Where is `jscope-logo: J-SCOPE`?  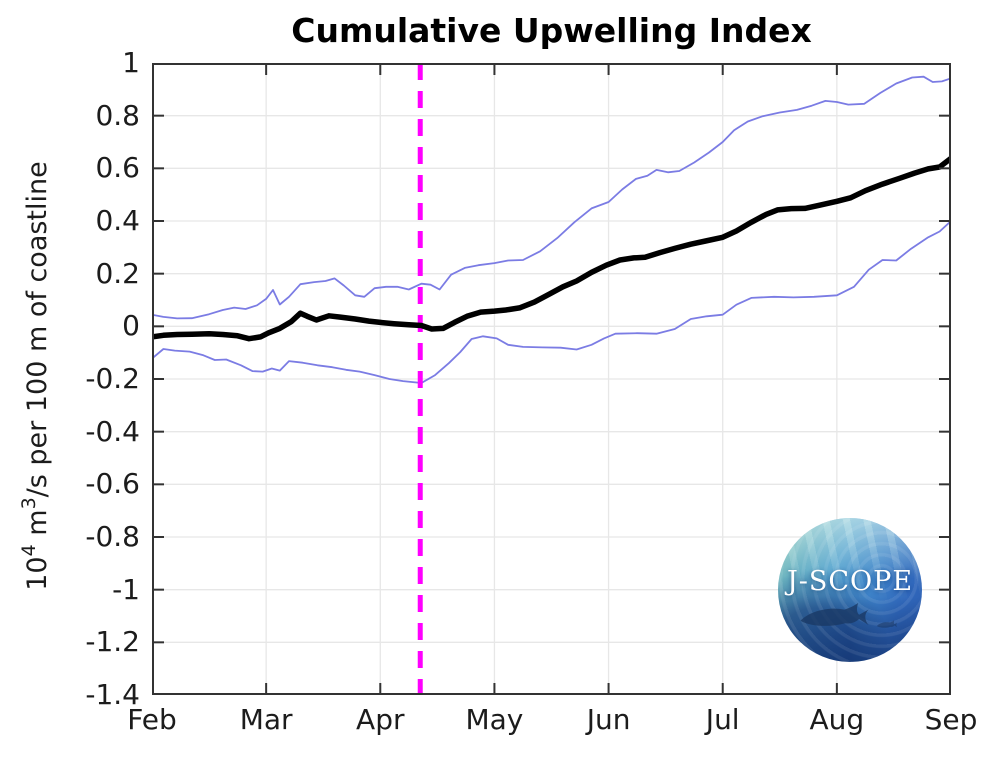 jscope-logo: J-SCOPE is located at coordinates (850, 590).